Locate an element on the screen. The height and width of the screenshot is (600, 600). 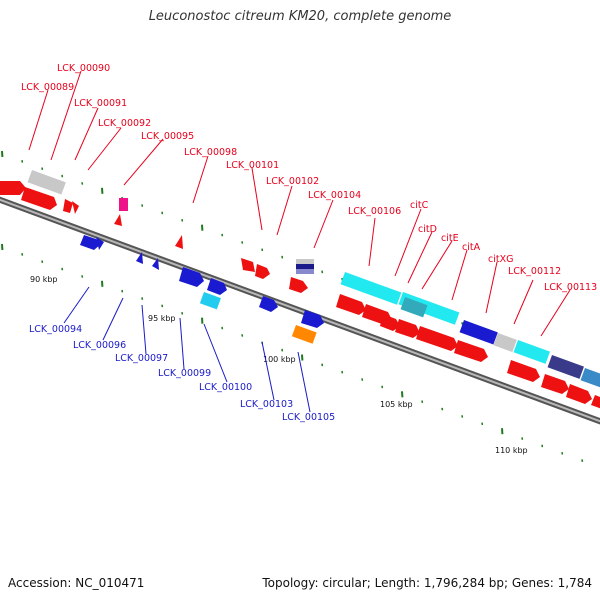
reverse-leaders is located at coordinates (187, 349).